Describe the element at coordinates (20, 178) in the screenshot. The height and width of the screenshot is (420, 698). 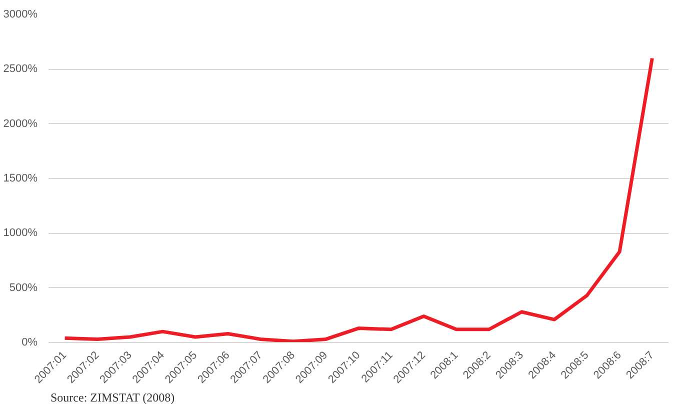
I see `y-tick-label: 1500%` at that location.